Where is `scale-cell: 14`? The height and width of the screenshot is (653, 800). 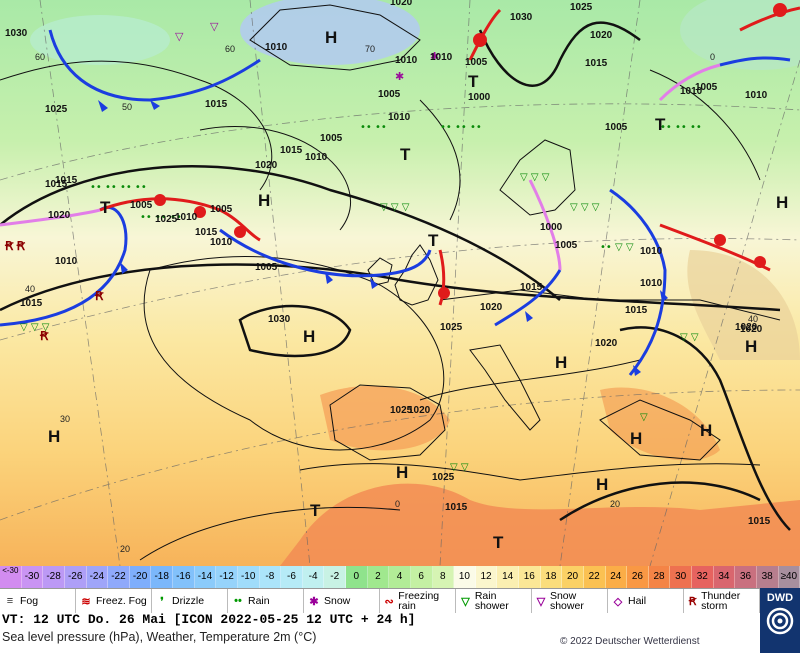
scale-cell: 14 is located at coordinates (508, 577).